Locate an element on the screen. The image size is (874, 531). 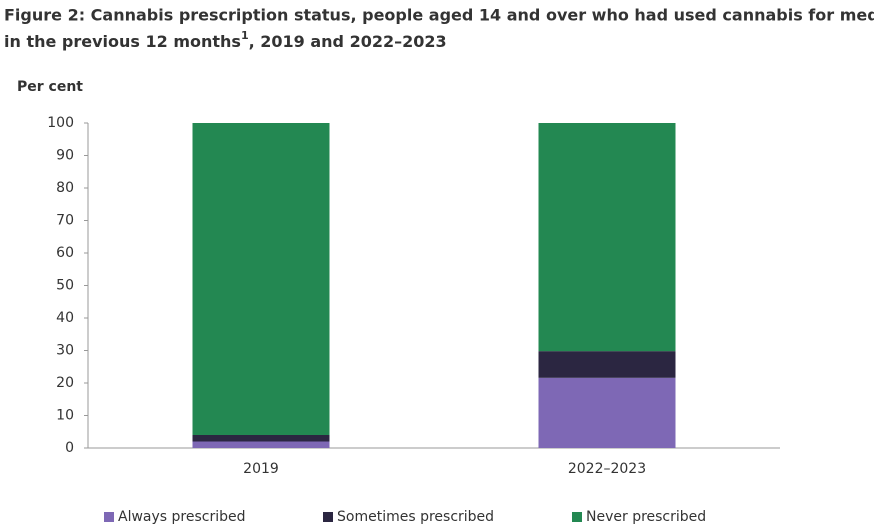
title-footnote: 1 is located at coordinates (245, 35).